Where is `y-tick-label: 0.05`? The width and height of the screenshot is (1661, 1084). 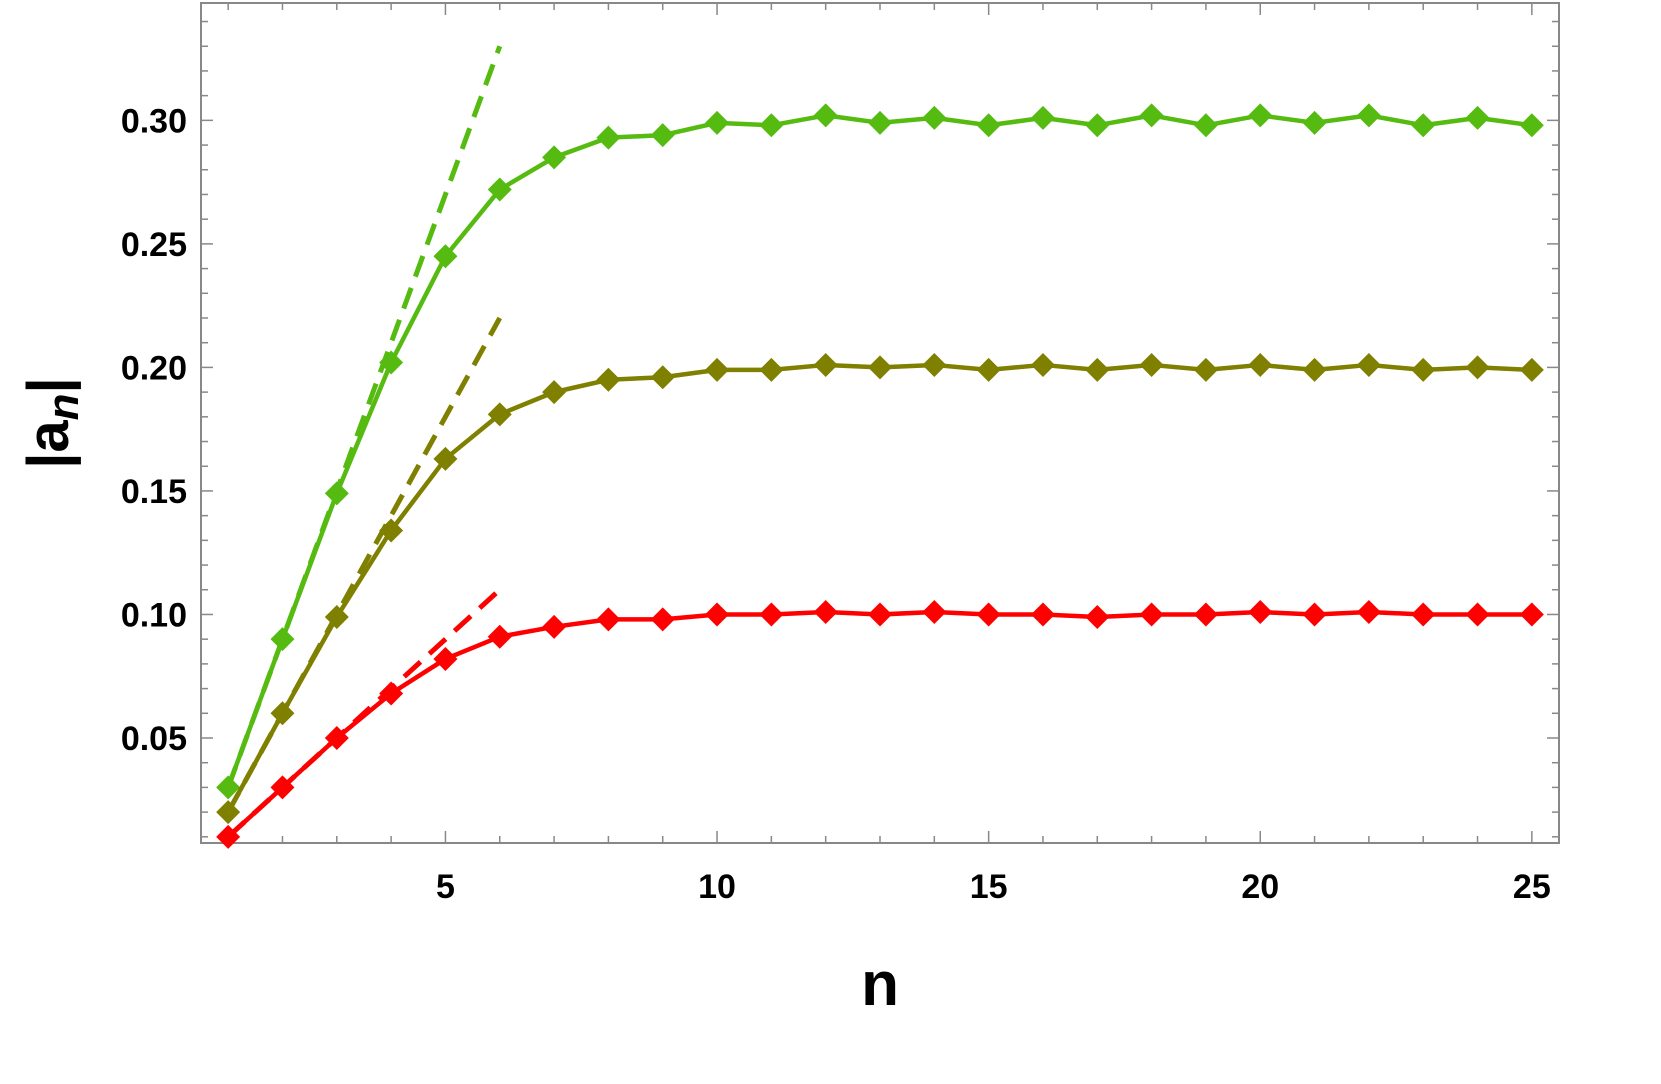
y-tick-label: 0.05 is located at coordinates (154, 739).